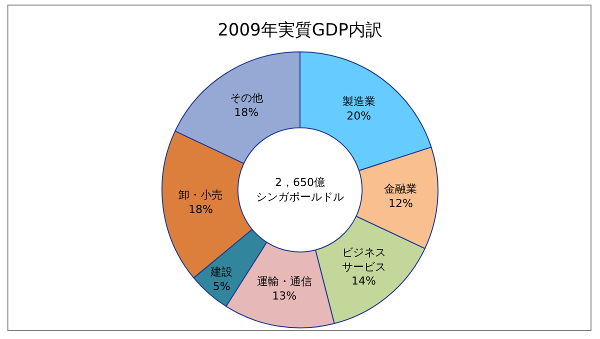  Describe the element at coordinates (284, 295) in the screenshot. I see `data-label: 13%` at that location.